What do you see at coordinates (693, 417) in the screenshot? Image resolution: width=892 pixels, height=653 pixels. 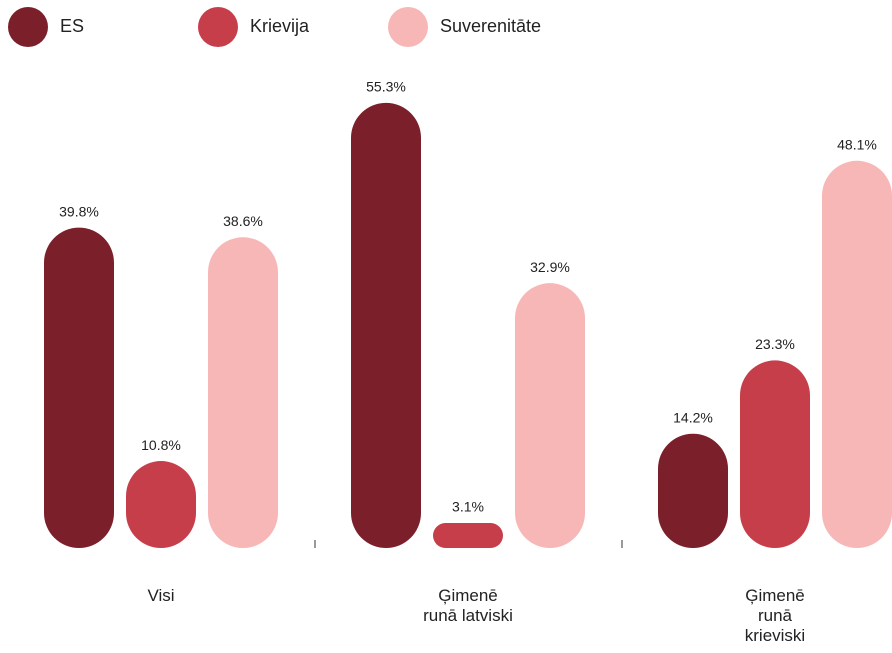 I see `value-label: 14.2%` at bounding box center [693, 417].